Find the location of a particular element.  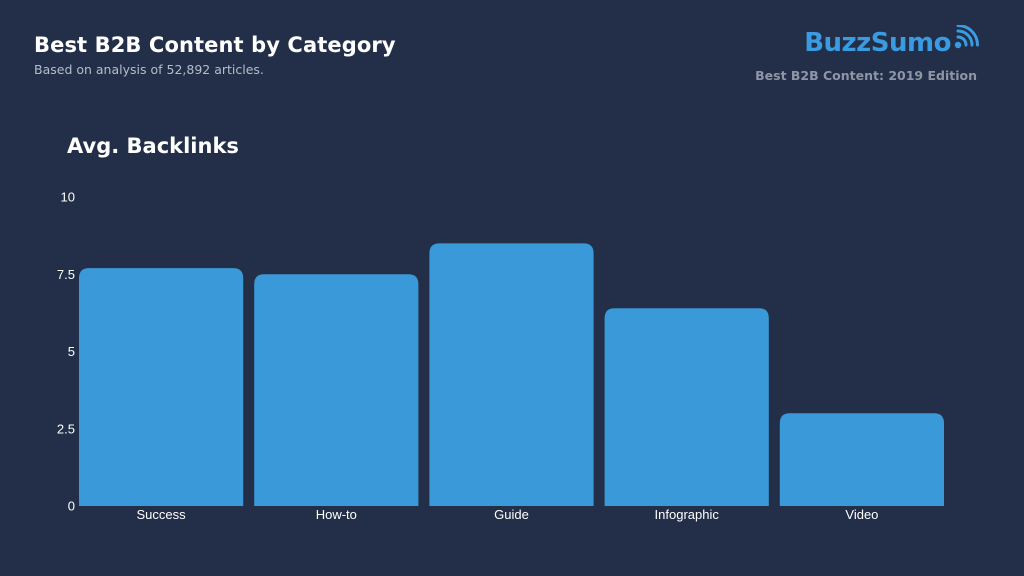

y-tick-label: 10 is located at coordinates (68, 197).